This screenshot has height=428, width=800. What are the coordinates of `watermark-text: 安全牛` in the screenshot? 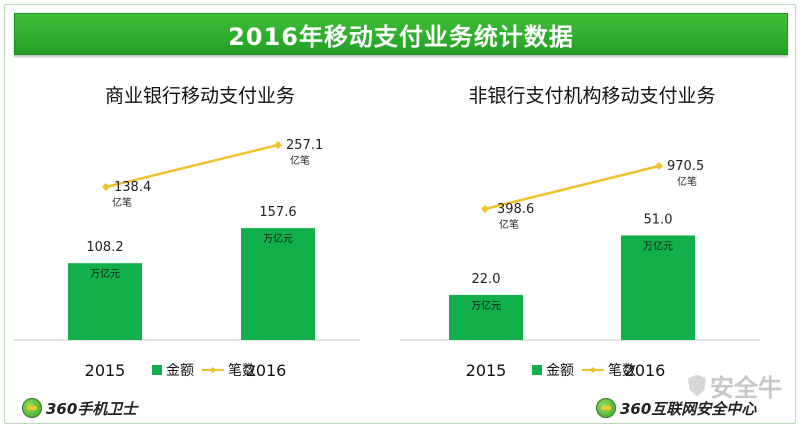 It's located at (746, 388).